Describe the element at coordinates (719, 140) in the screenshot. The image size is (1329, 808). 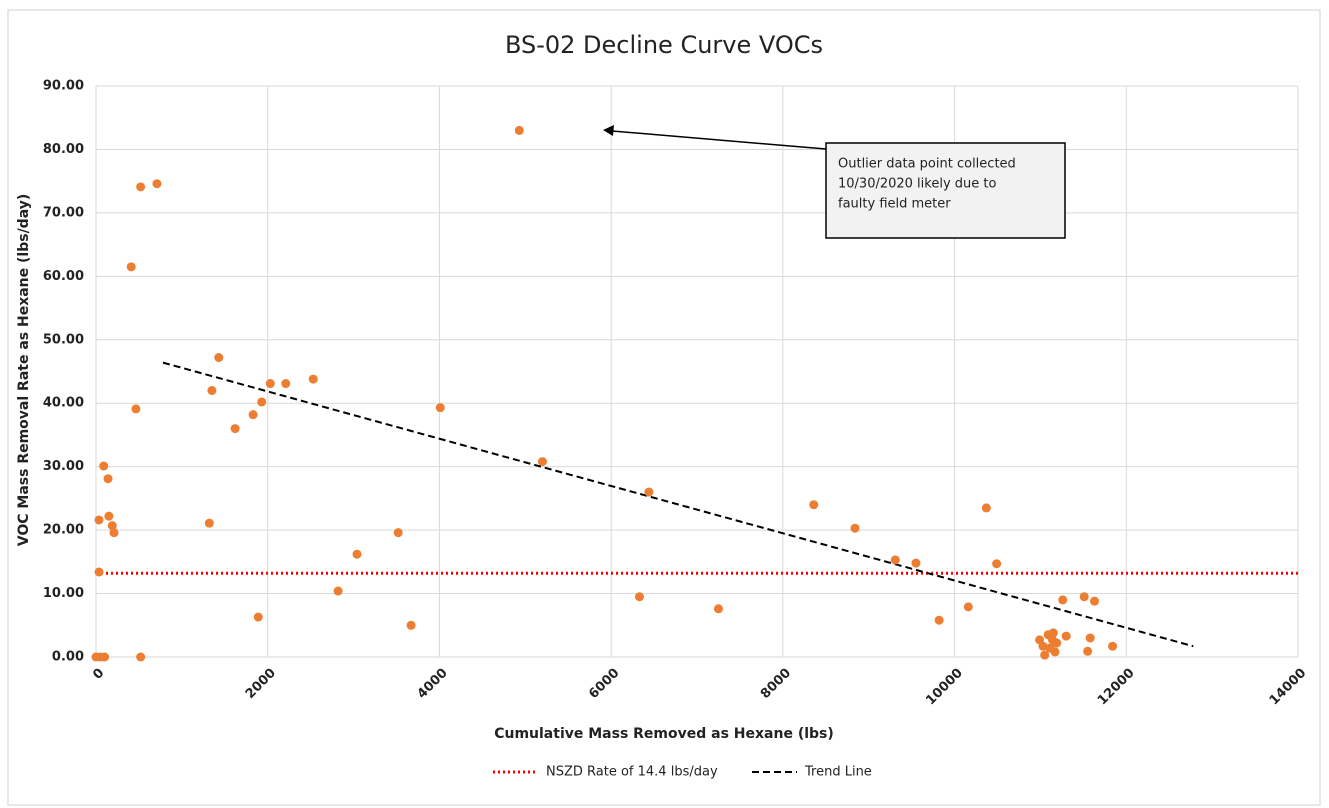
I see `annotation-arrow` at that location.